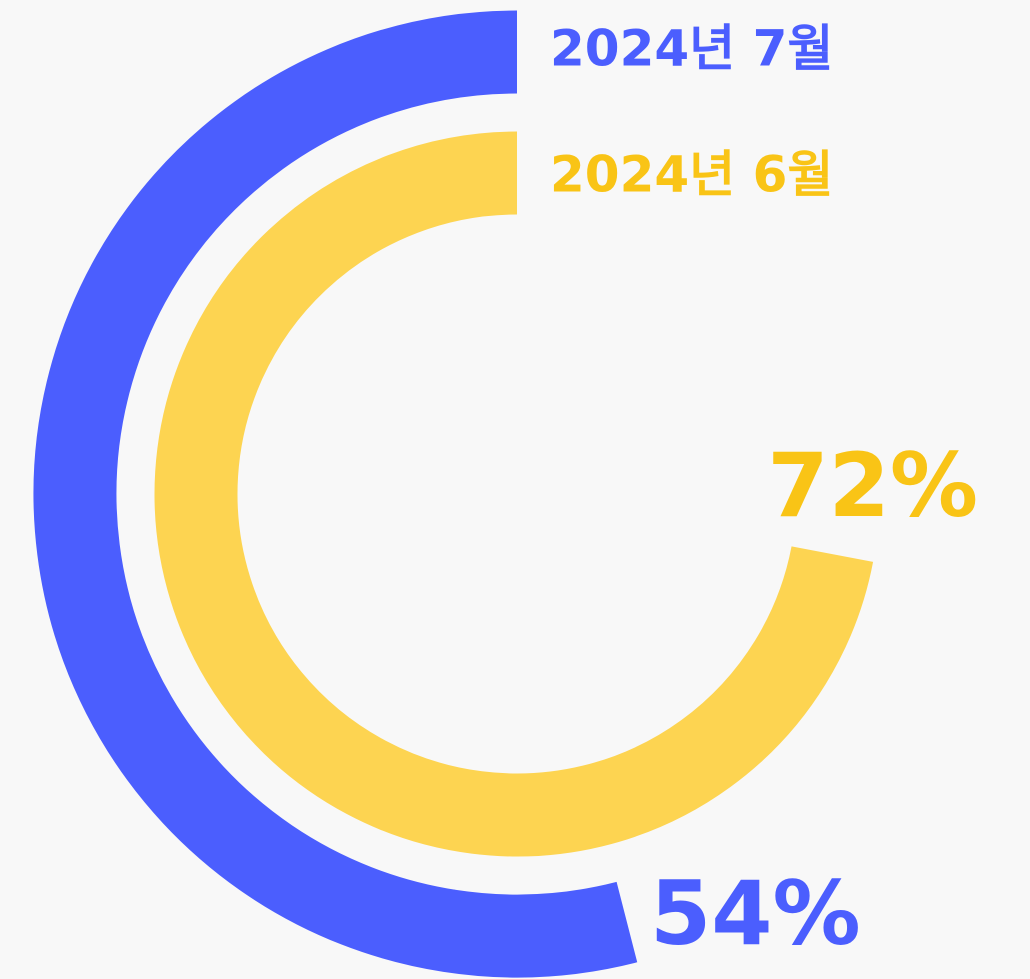 This screenshot has width=1030, height=979. What do you see at coordinates (691, 175) in the screenshot?
I see `legend-label: 2024년 6월` at bounding box center [691, 175].